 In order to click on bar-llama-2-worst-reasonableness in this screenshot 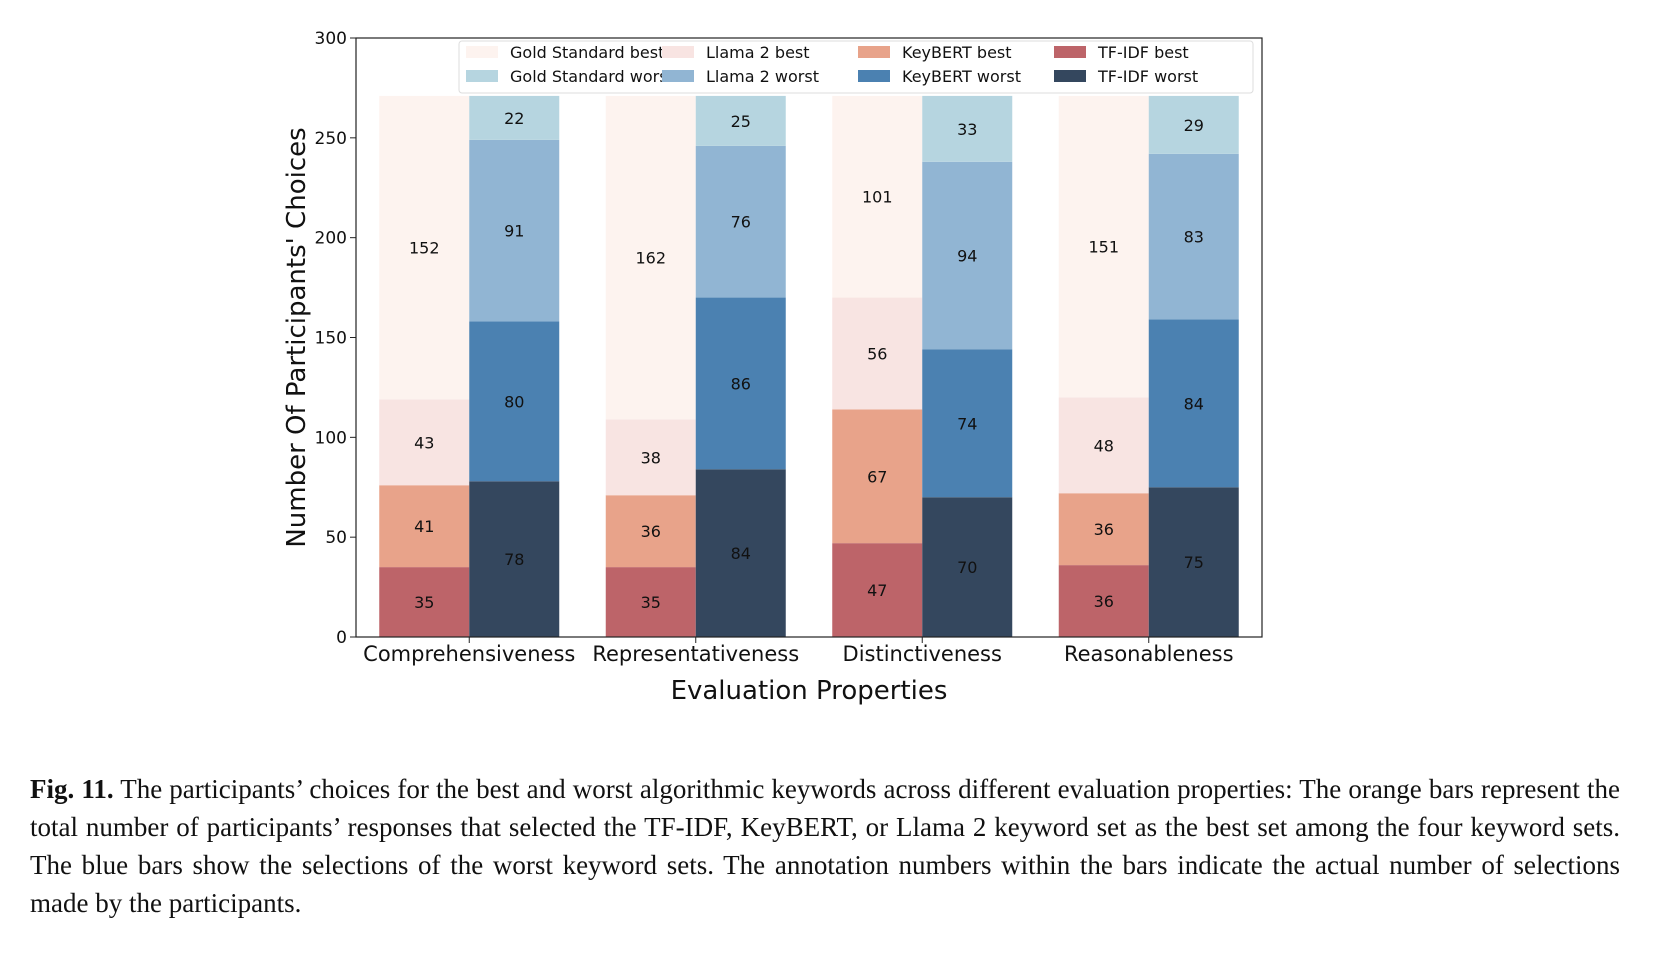, I will do `click(1193, 236)`.